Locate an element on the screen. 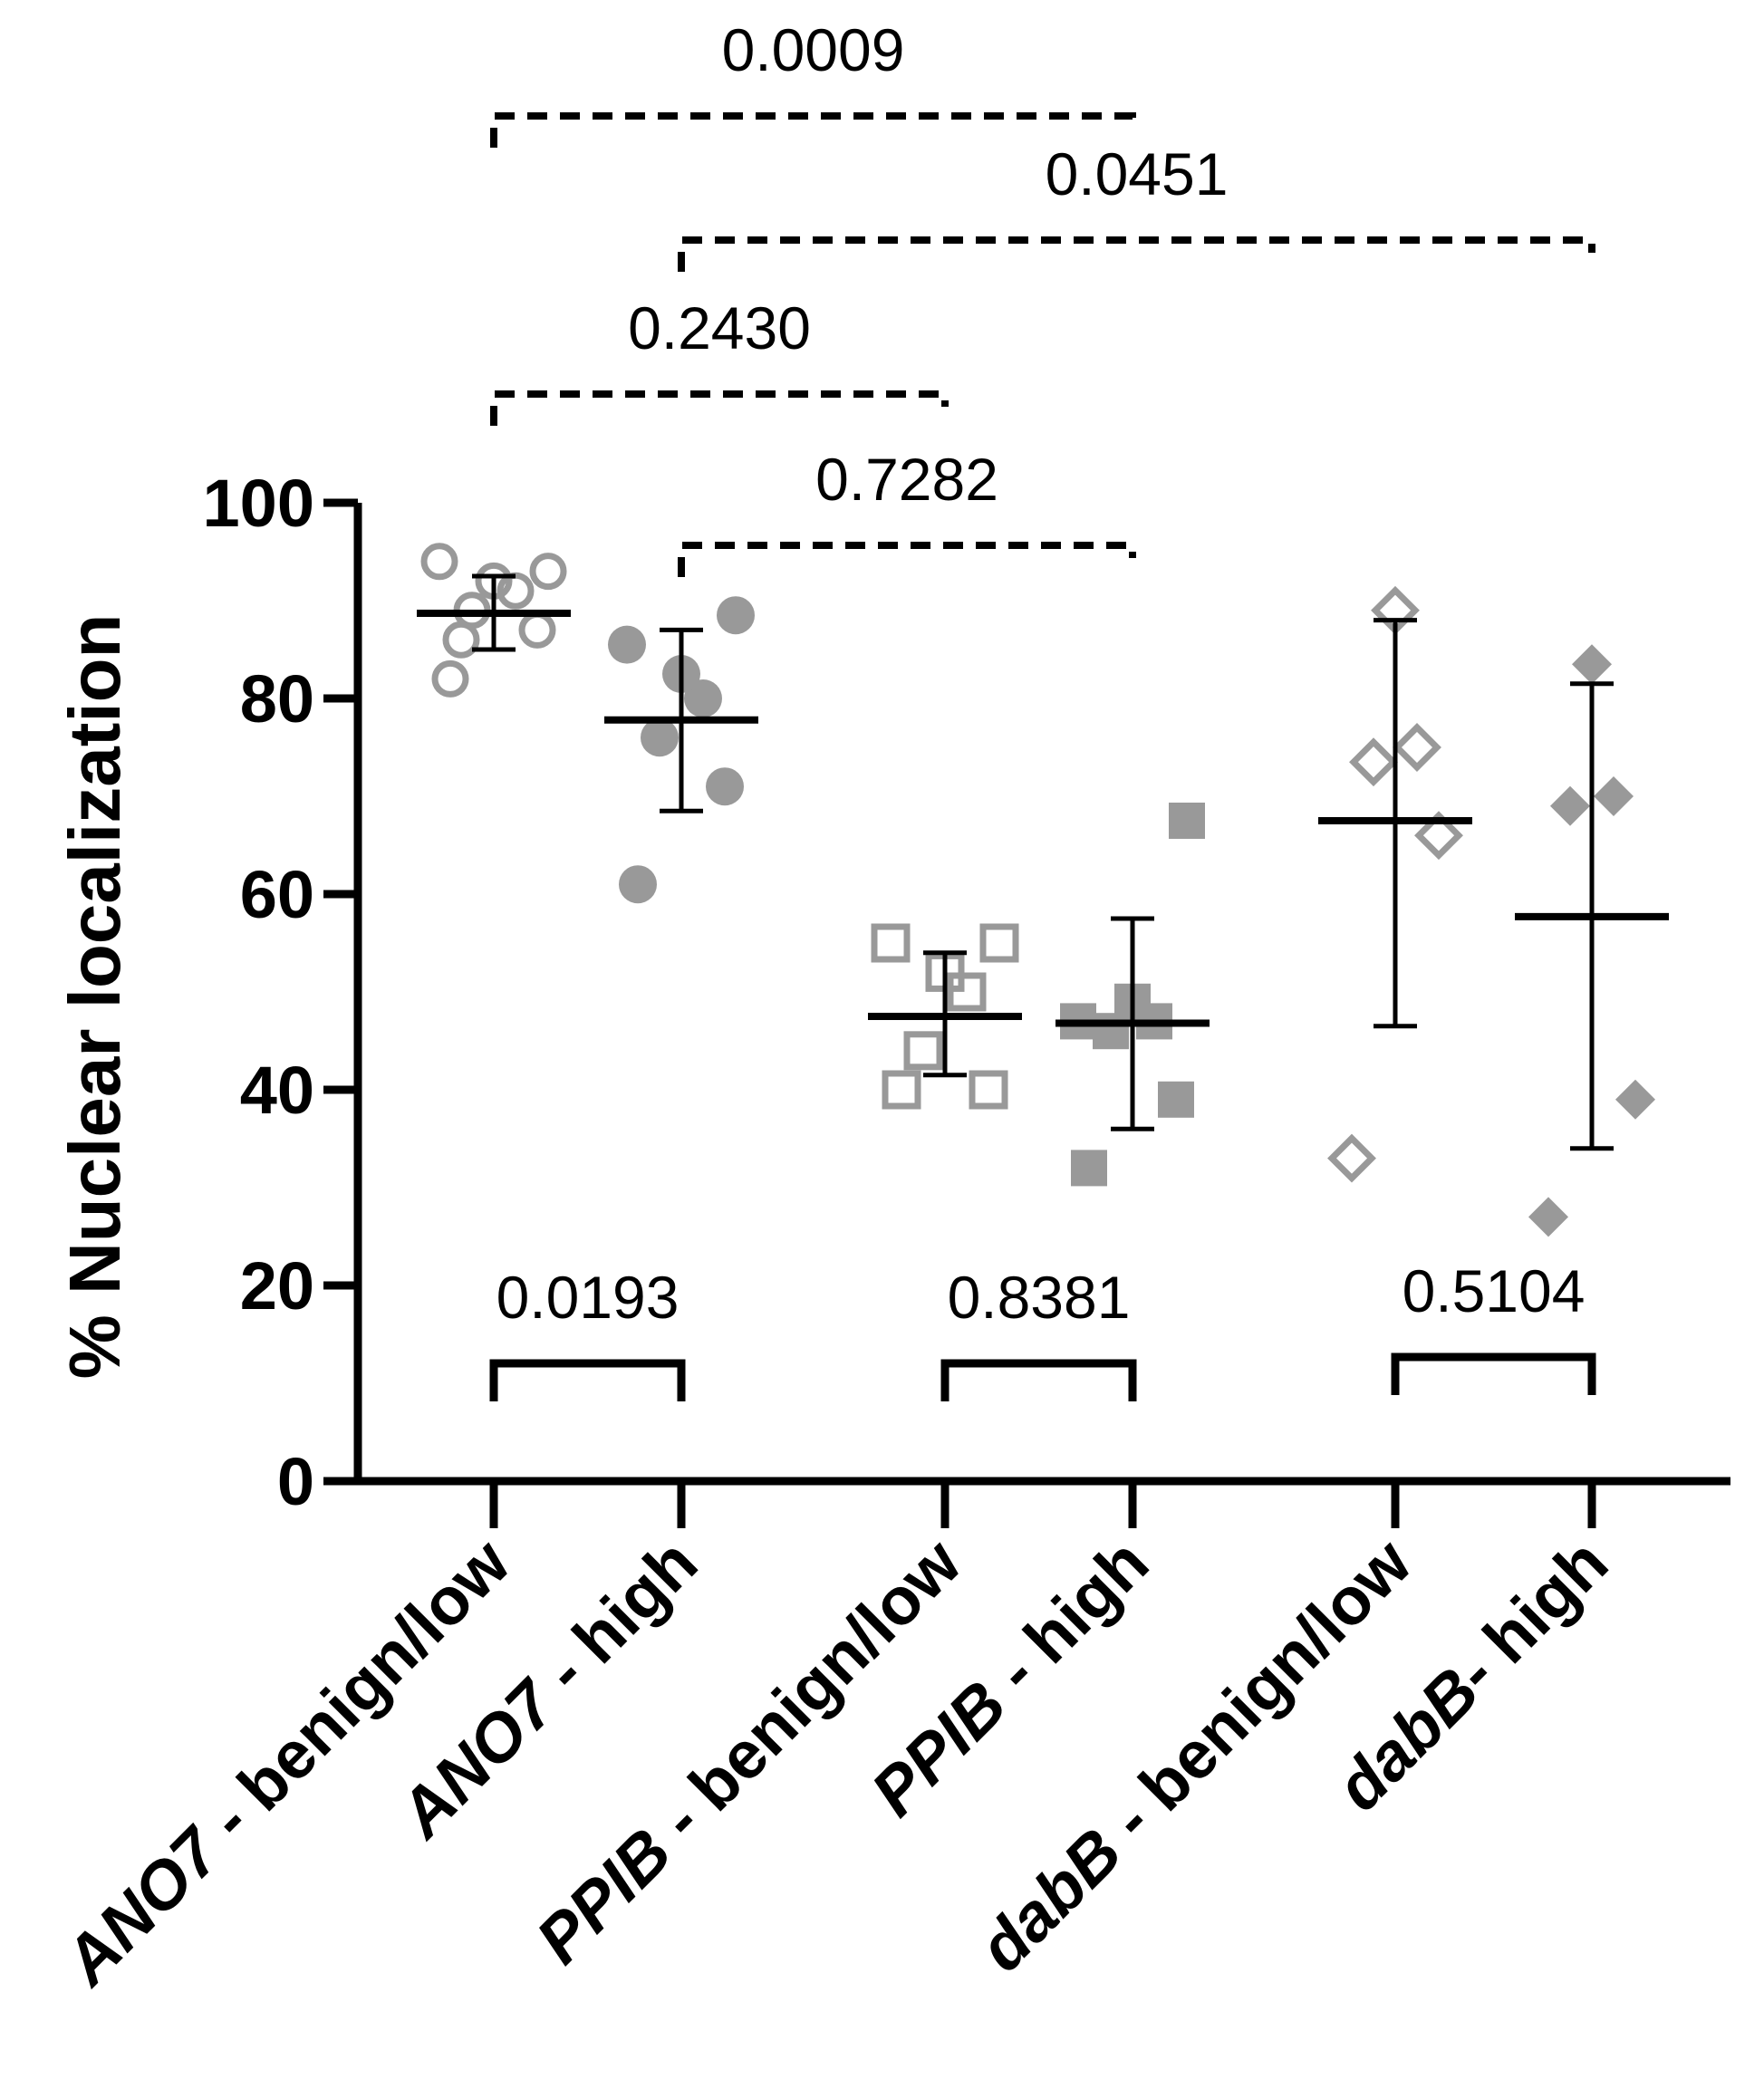 This screenshot has height=2079, width=1764. p-value-label: 0.0193 is located at coordinates (588, 1297).